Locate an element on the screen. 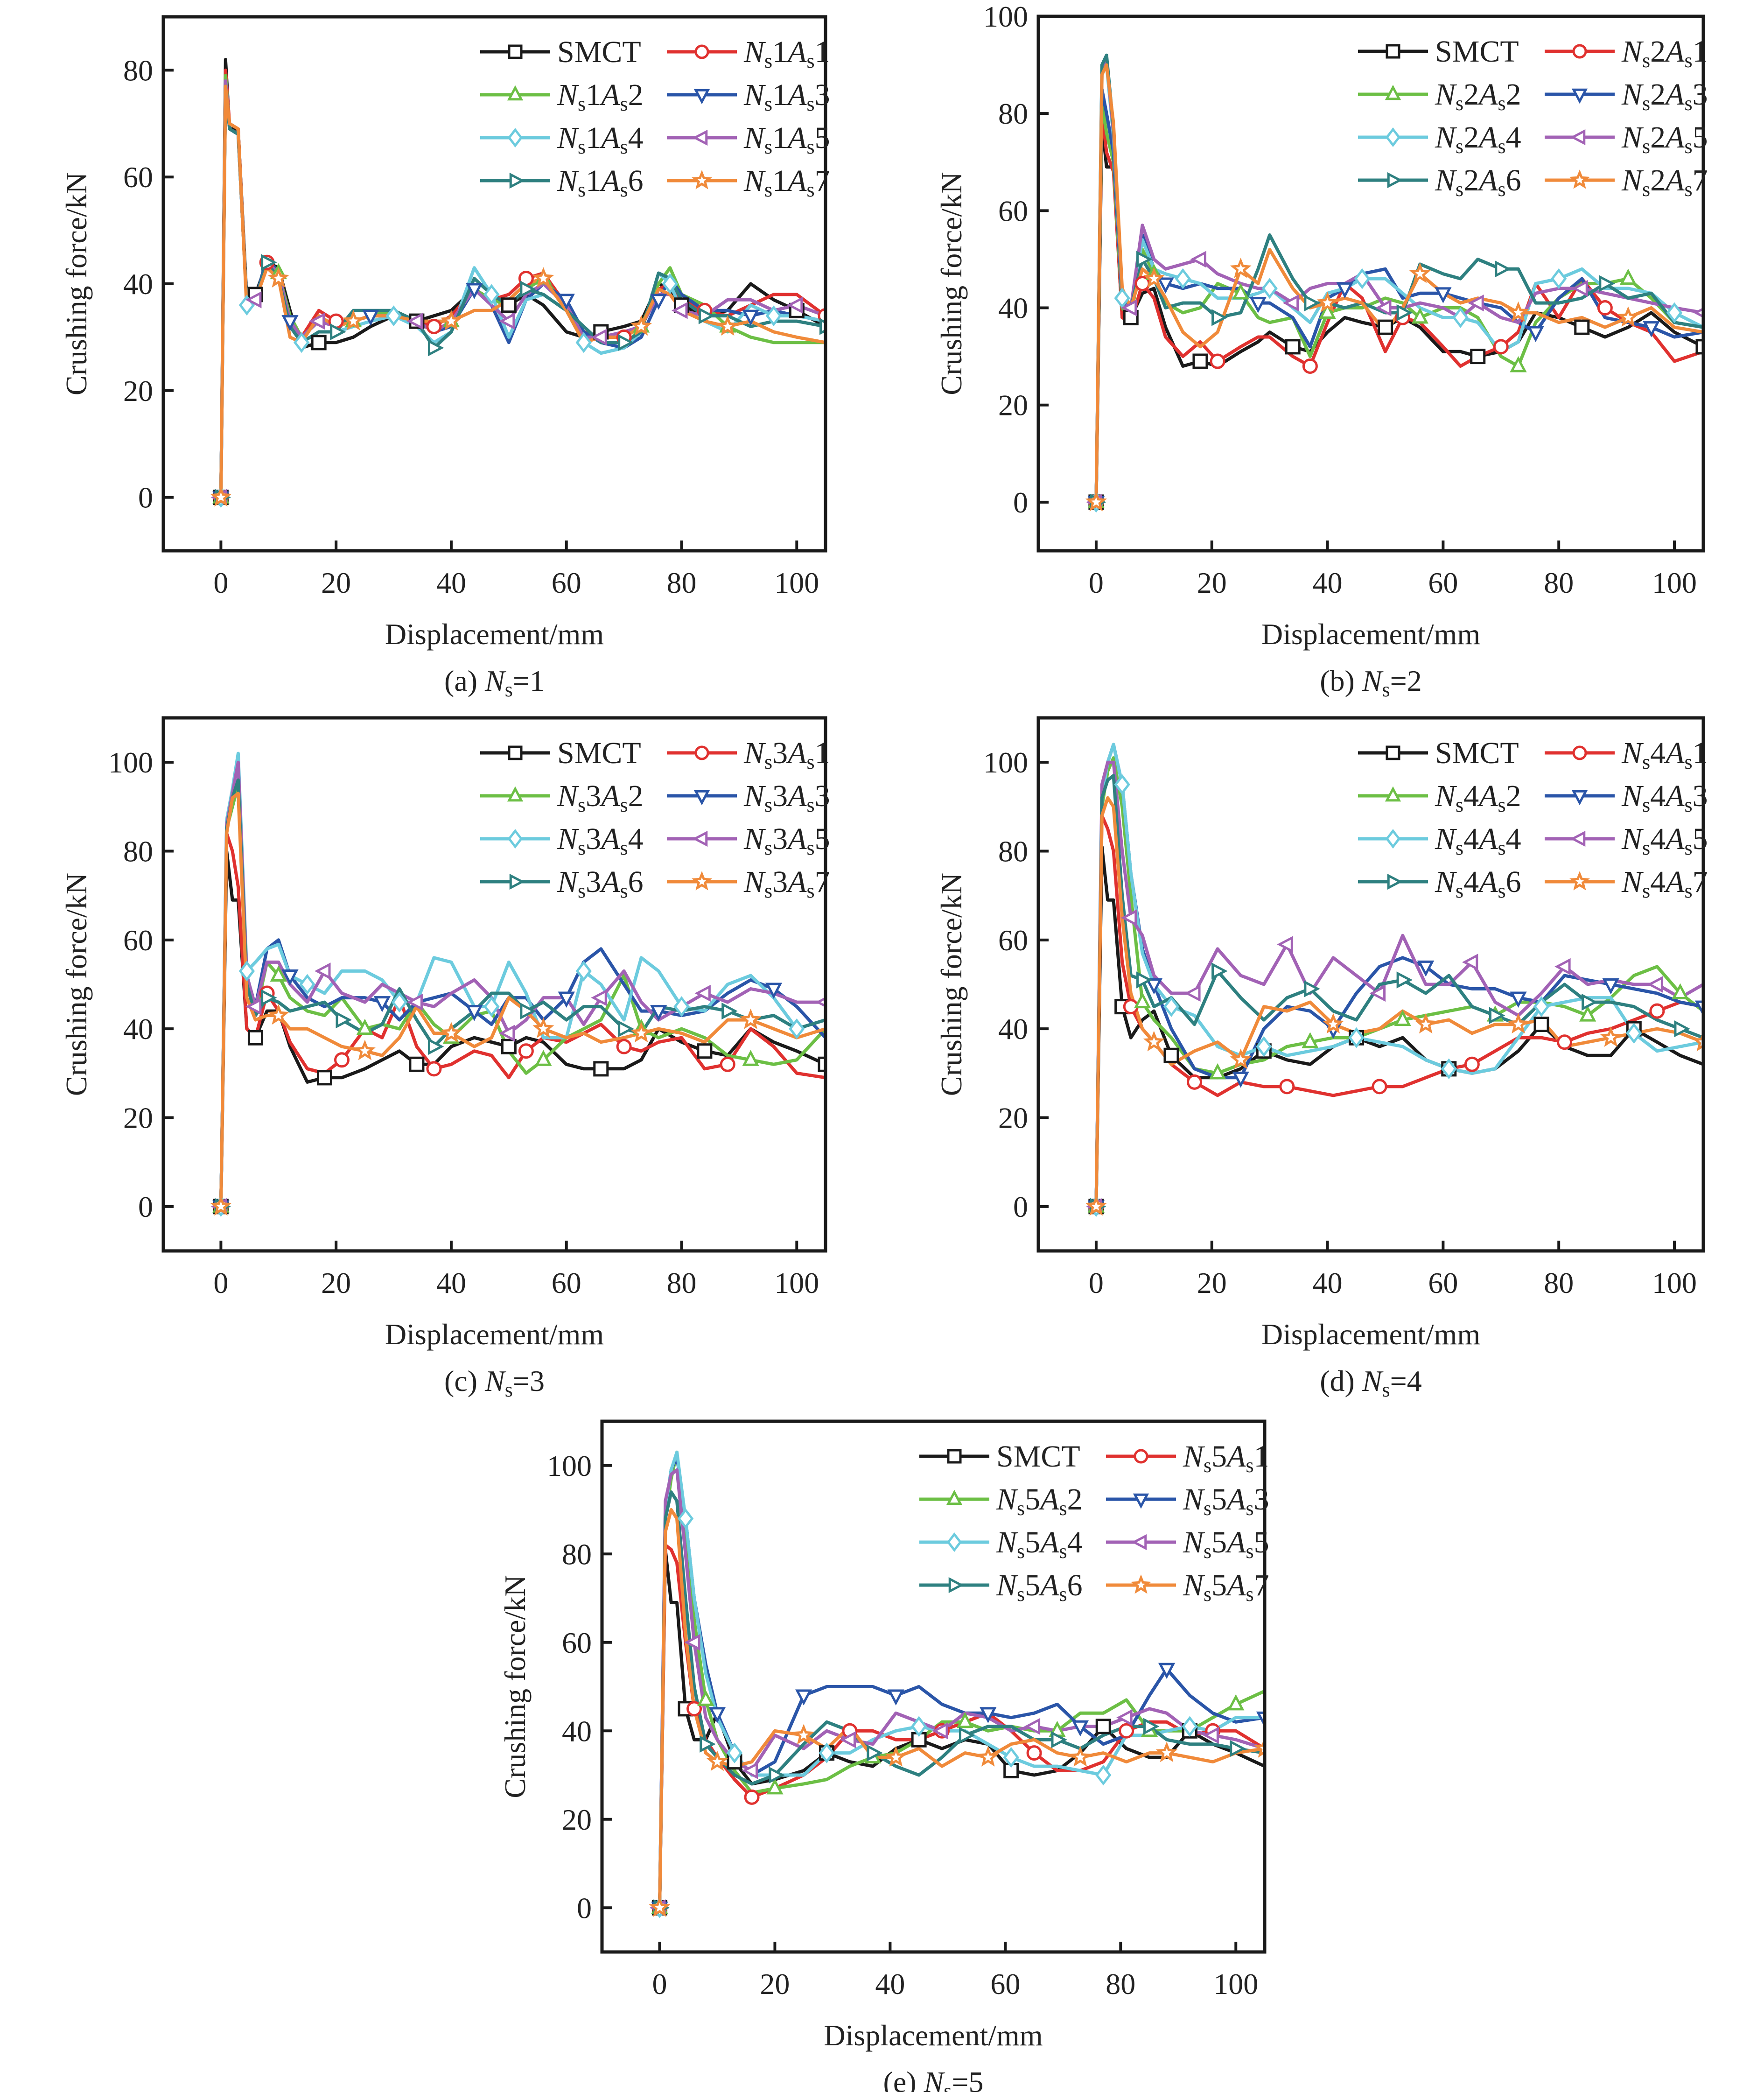 The height and width of the screenshot is (2092, 1764). legend-label: Ns5As6 is located at coordinates (1039, 1587).